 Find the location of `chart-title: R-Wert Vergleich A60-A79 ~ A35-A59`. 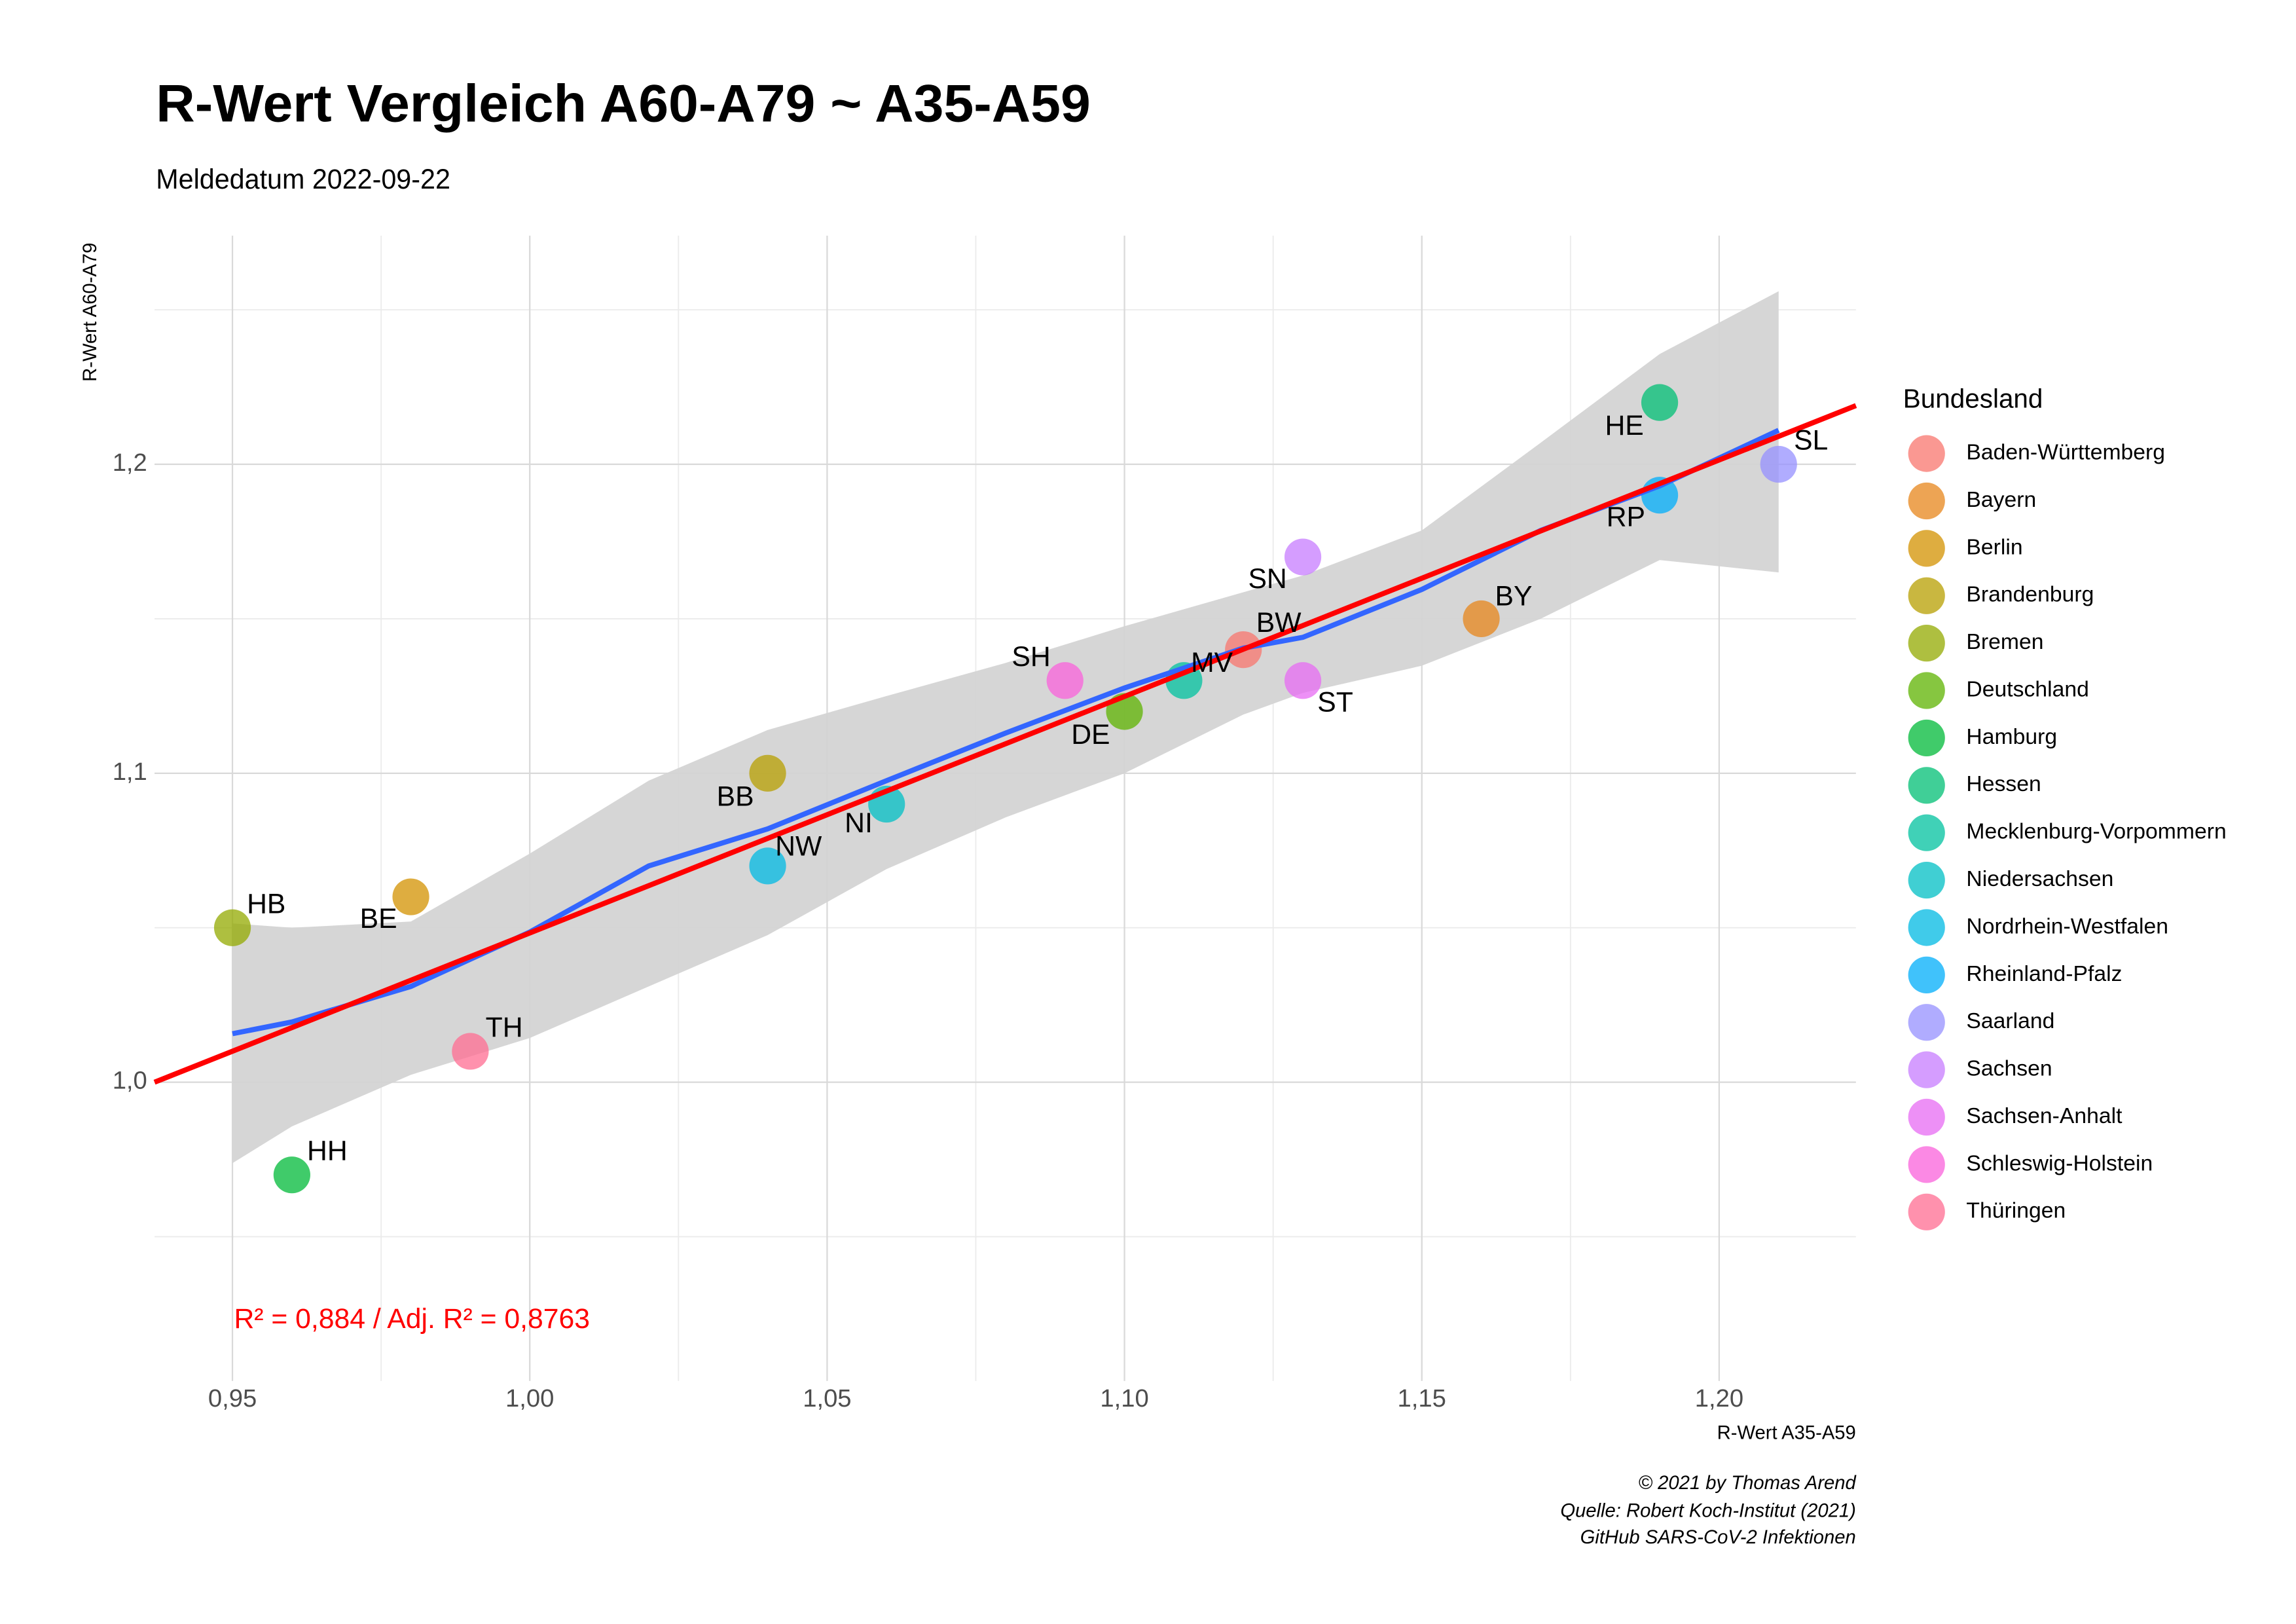

chart-title: R-Wert Vergleich A60-A79 ~ A35-A59 is located at coordinates (623, 104).